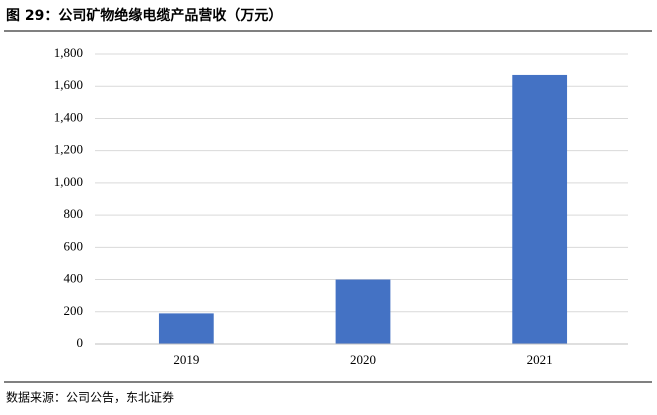 The image size is (657, 415). What do you see at coordinates (68, 181) in the screenshot?
I see `y-tick-label: 1,000` at bounding box center [68, 181].